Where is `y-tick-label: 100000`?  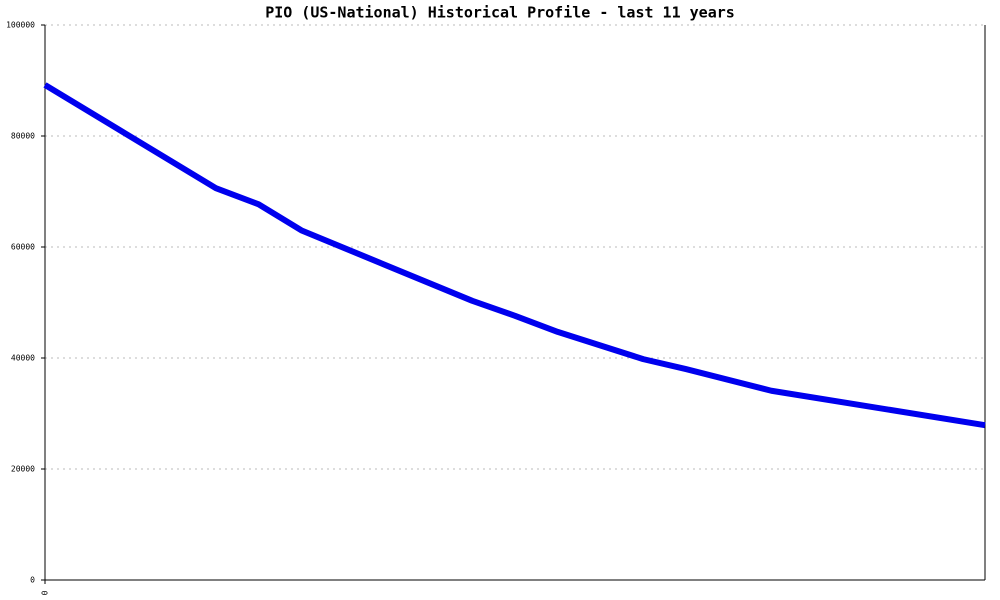 y-tick-label: 100000 is located at coordinates (20, 25).